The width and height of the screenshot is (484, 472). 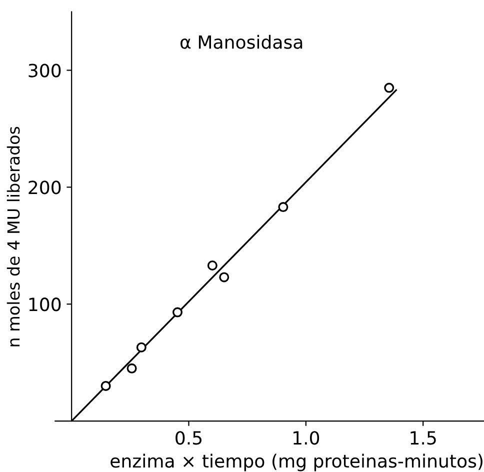 I want to click on y-axis-title: n moles de 4 MU liberados, so click(x=13, y=236).